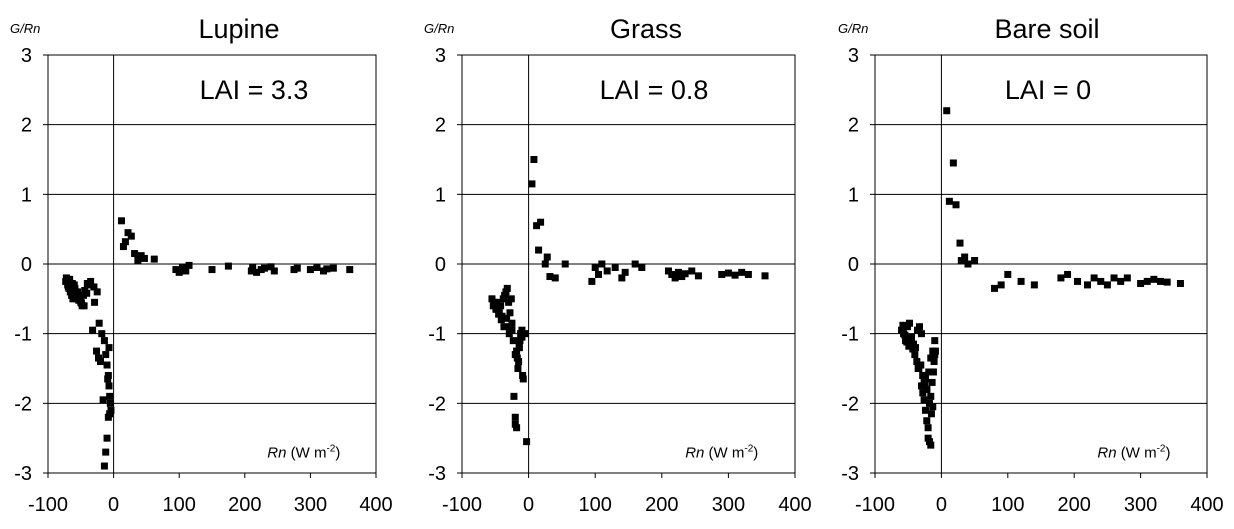 The width and height of the screenshot is (1234, 529). What do you see at coordinates (462, 505) in the screenshot?
I see `x-tick-label: -100` at bounding box center [462, 505].